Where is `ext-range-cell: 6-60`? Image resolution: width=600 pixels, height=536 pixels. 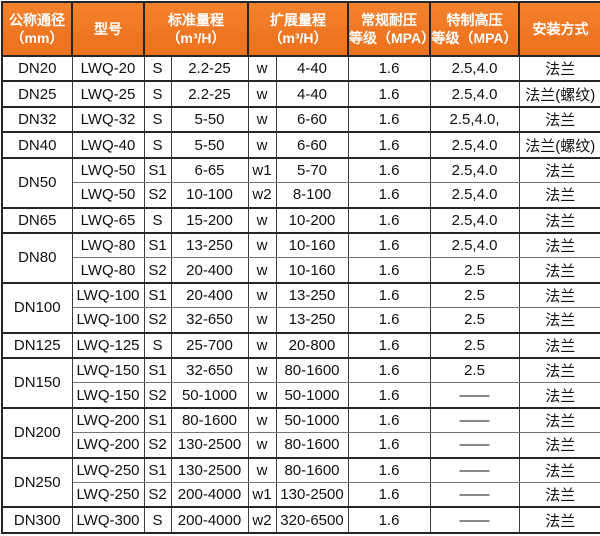 ext-range-cell: 6-60 is located at coordinates (312, 145).